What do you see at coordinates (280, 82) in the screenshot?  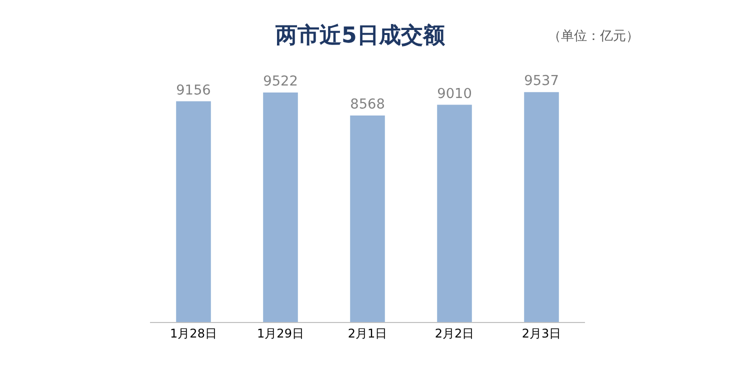 I see `data-label: 9522` at bounding box center [280, 82].